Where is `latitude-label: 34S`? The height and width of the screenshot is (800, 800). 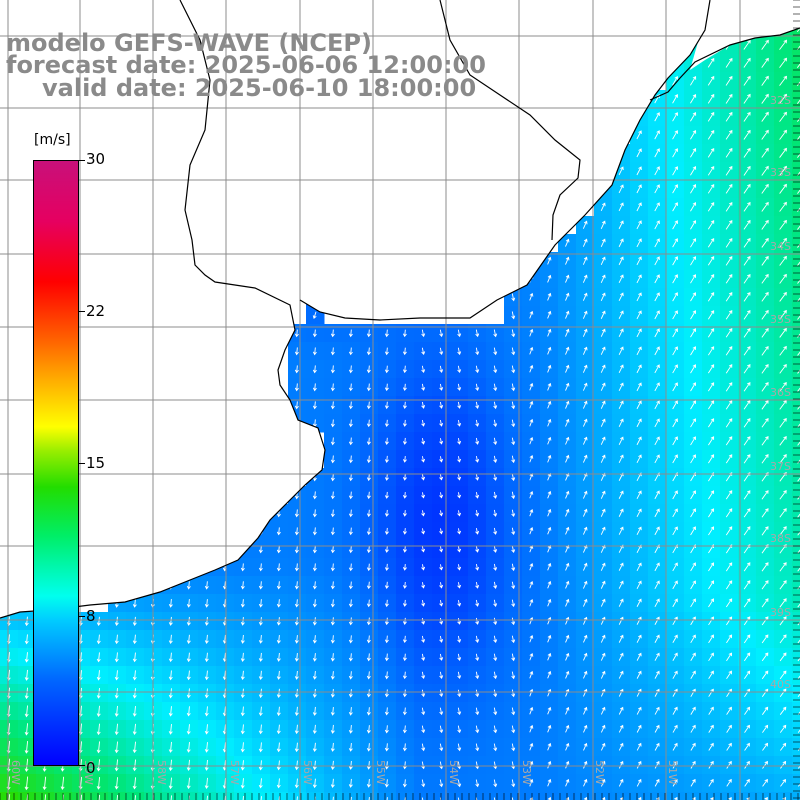
latitude-label: 34S is located at coordinates (780, 246).